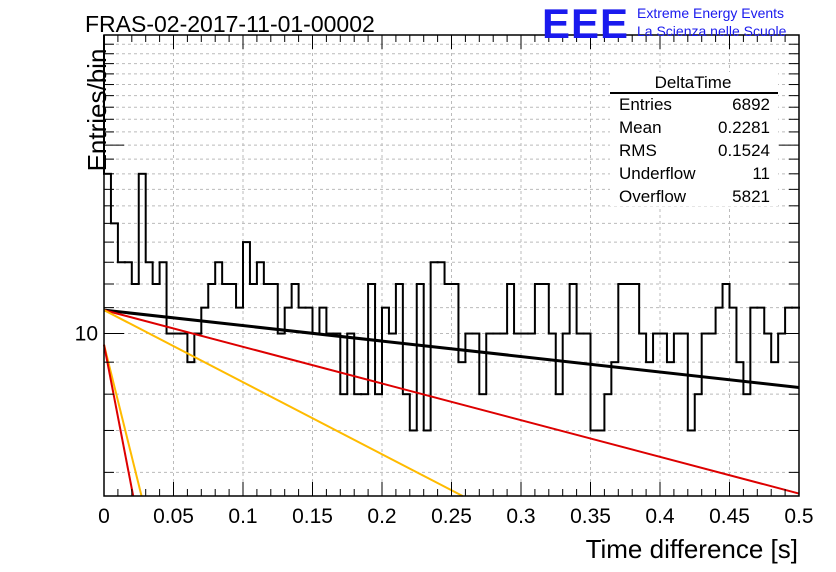  Describe the element at coordinates (660, 516) in the screenshot. I see `x-tick-label: 0.4` at that location.